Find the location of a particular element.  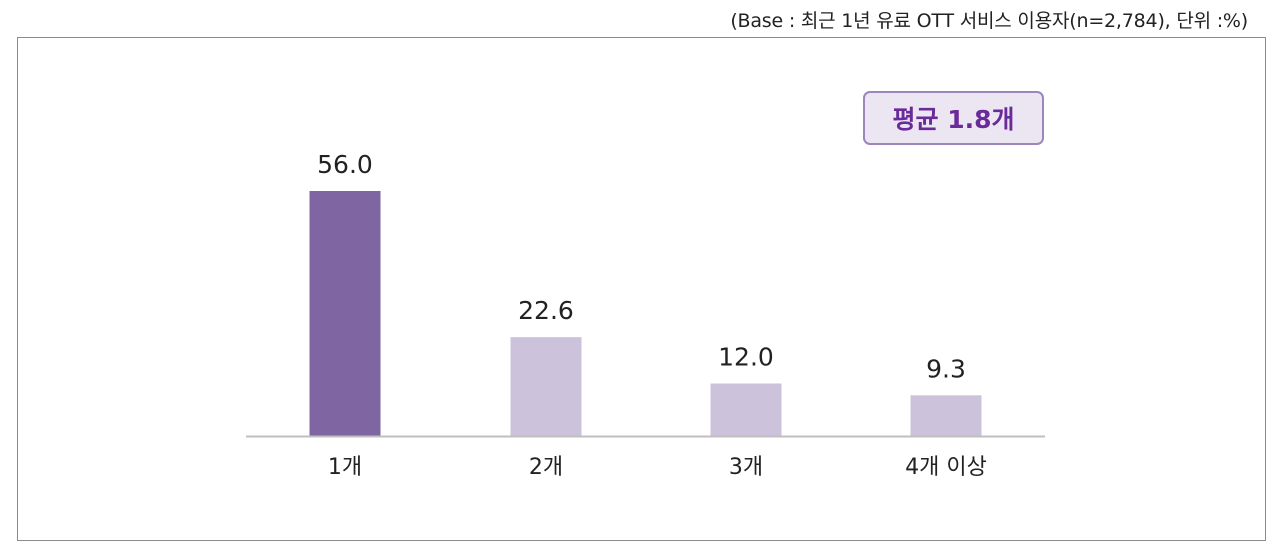

value-label-2: 22.6 is located at coordinates (546, 310).